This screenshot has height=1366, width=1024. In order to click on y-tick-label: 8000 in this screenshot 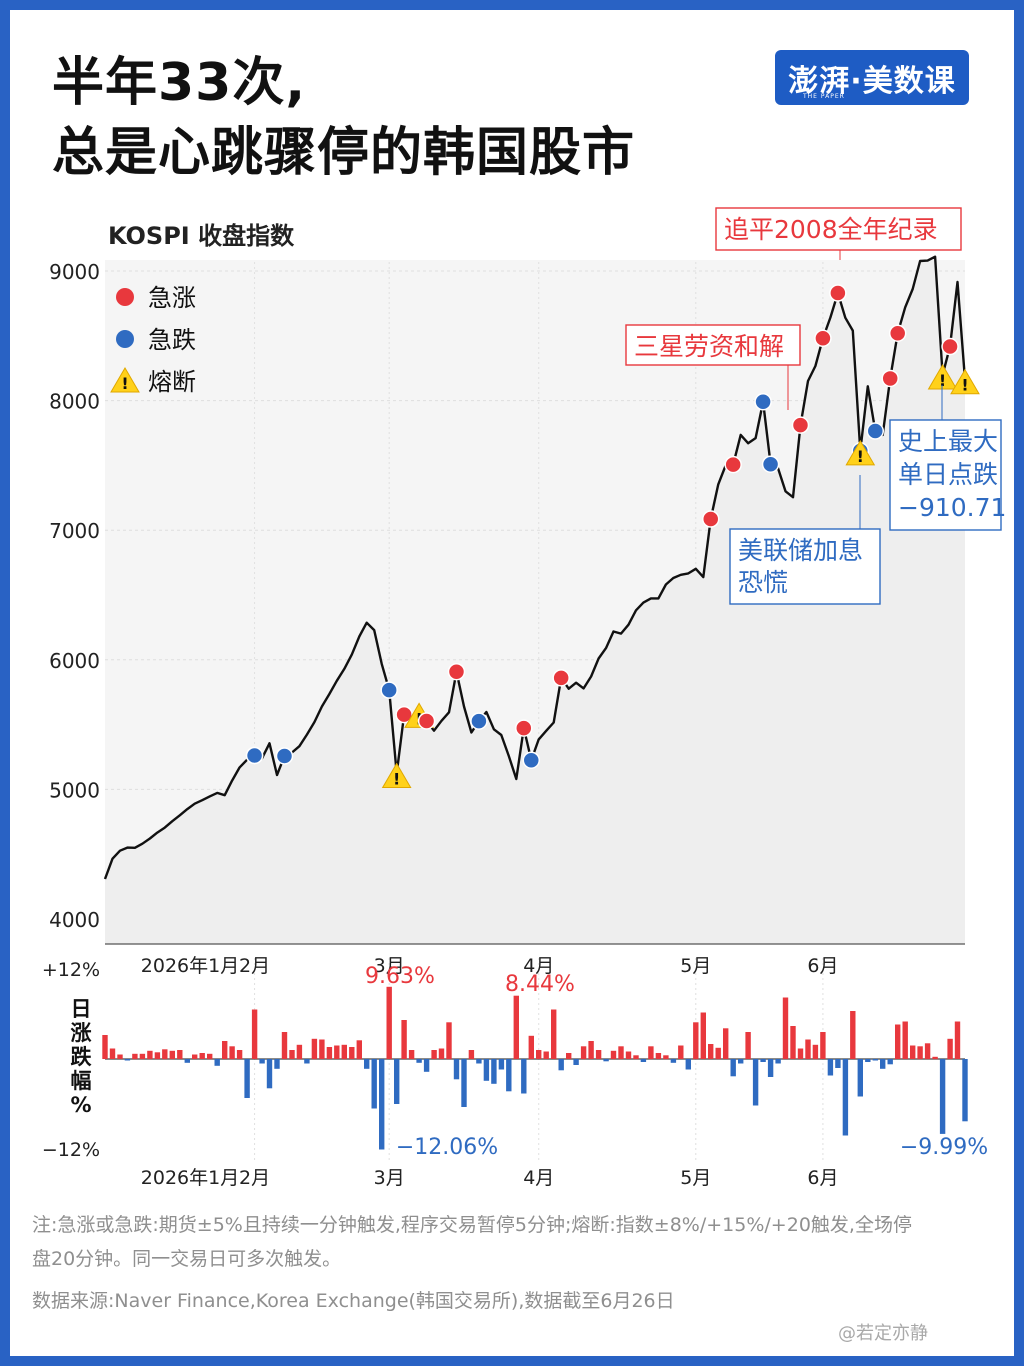, I will do `click(74, 402)`.